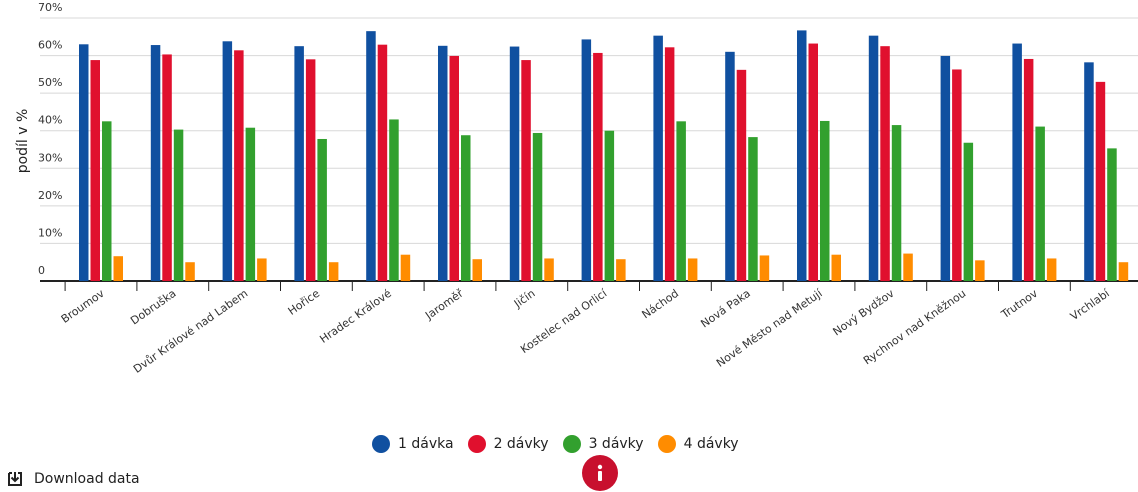 The height and width of the screenshot is (492, 1138). What do you see at coordinates (1040, 204) in the screenshot?
I see `bar-trutnov-3-davky` at bounding box center [1040, 204].